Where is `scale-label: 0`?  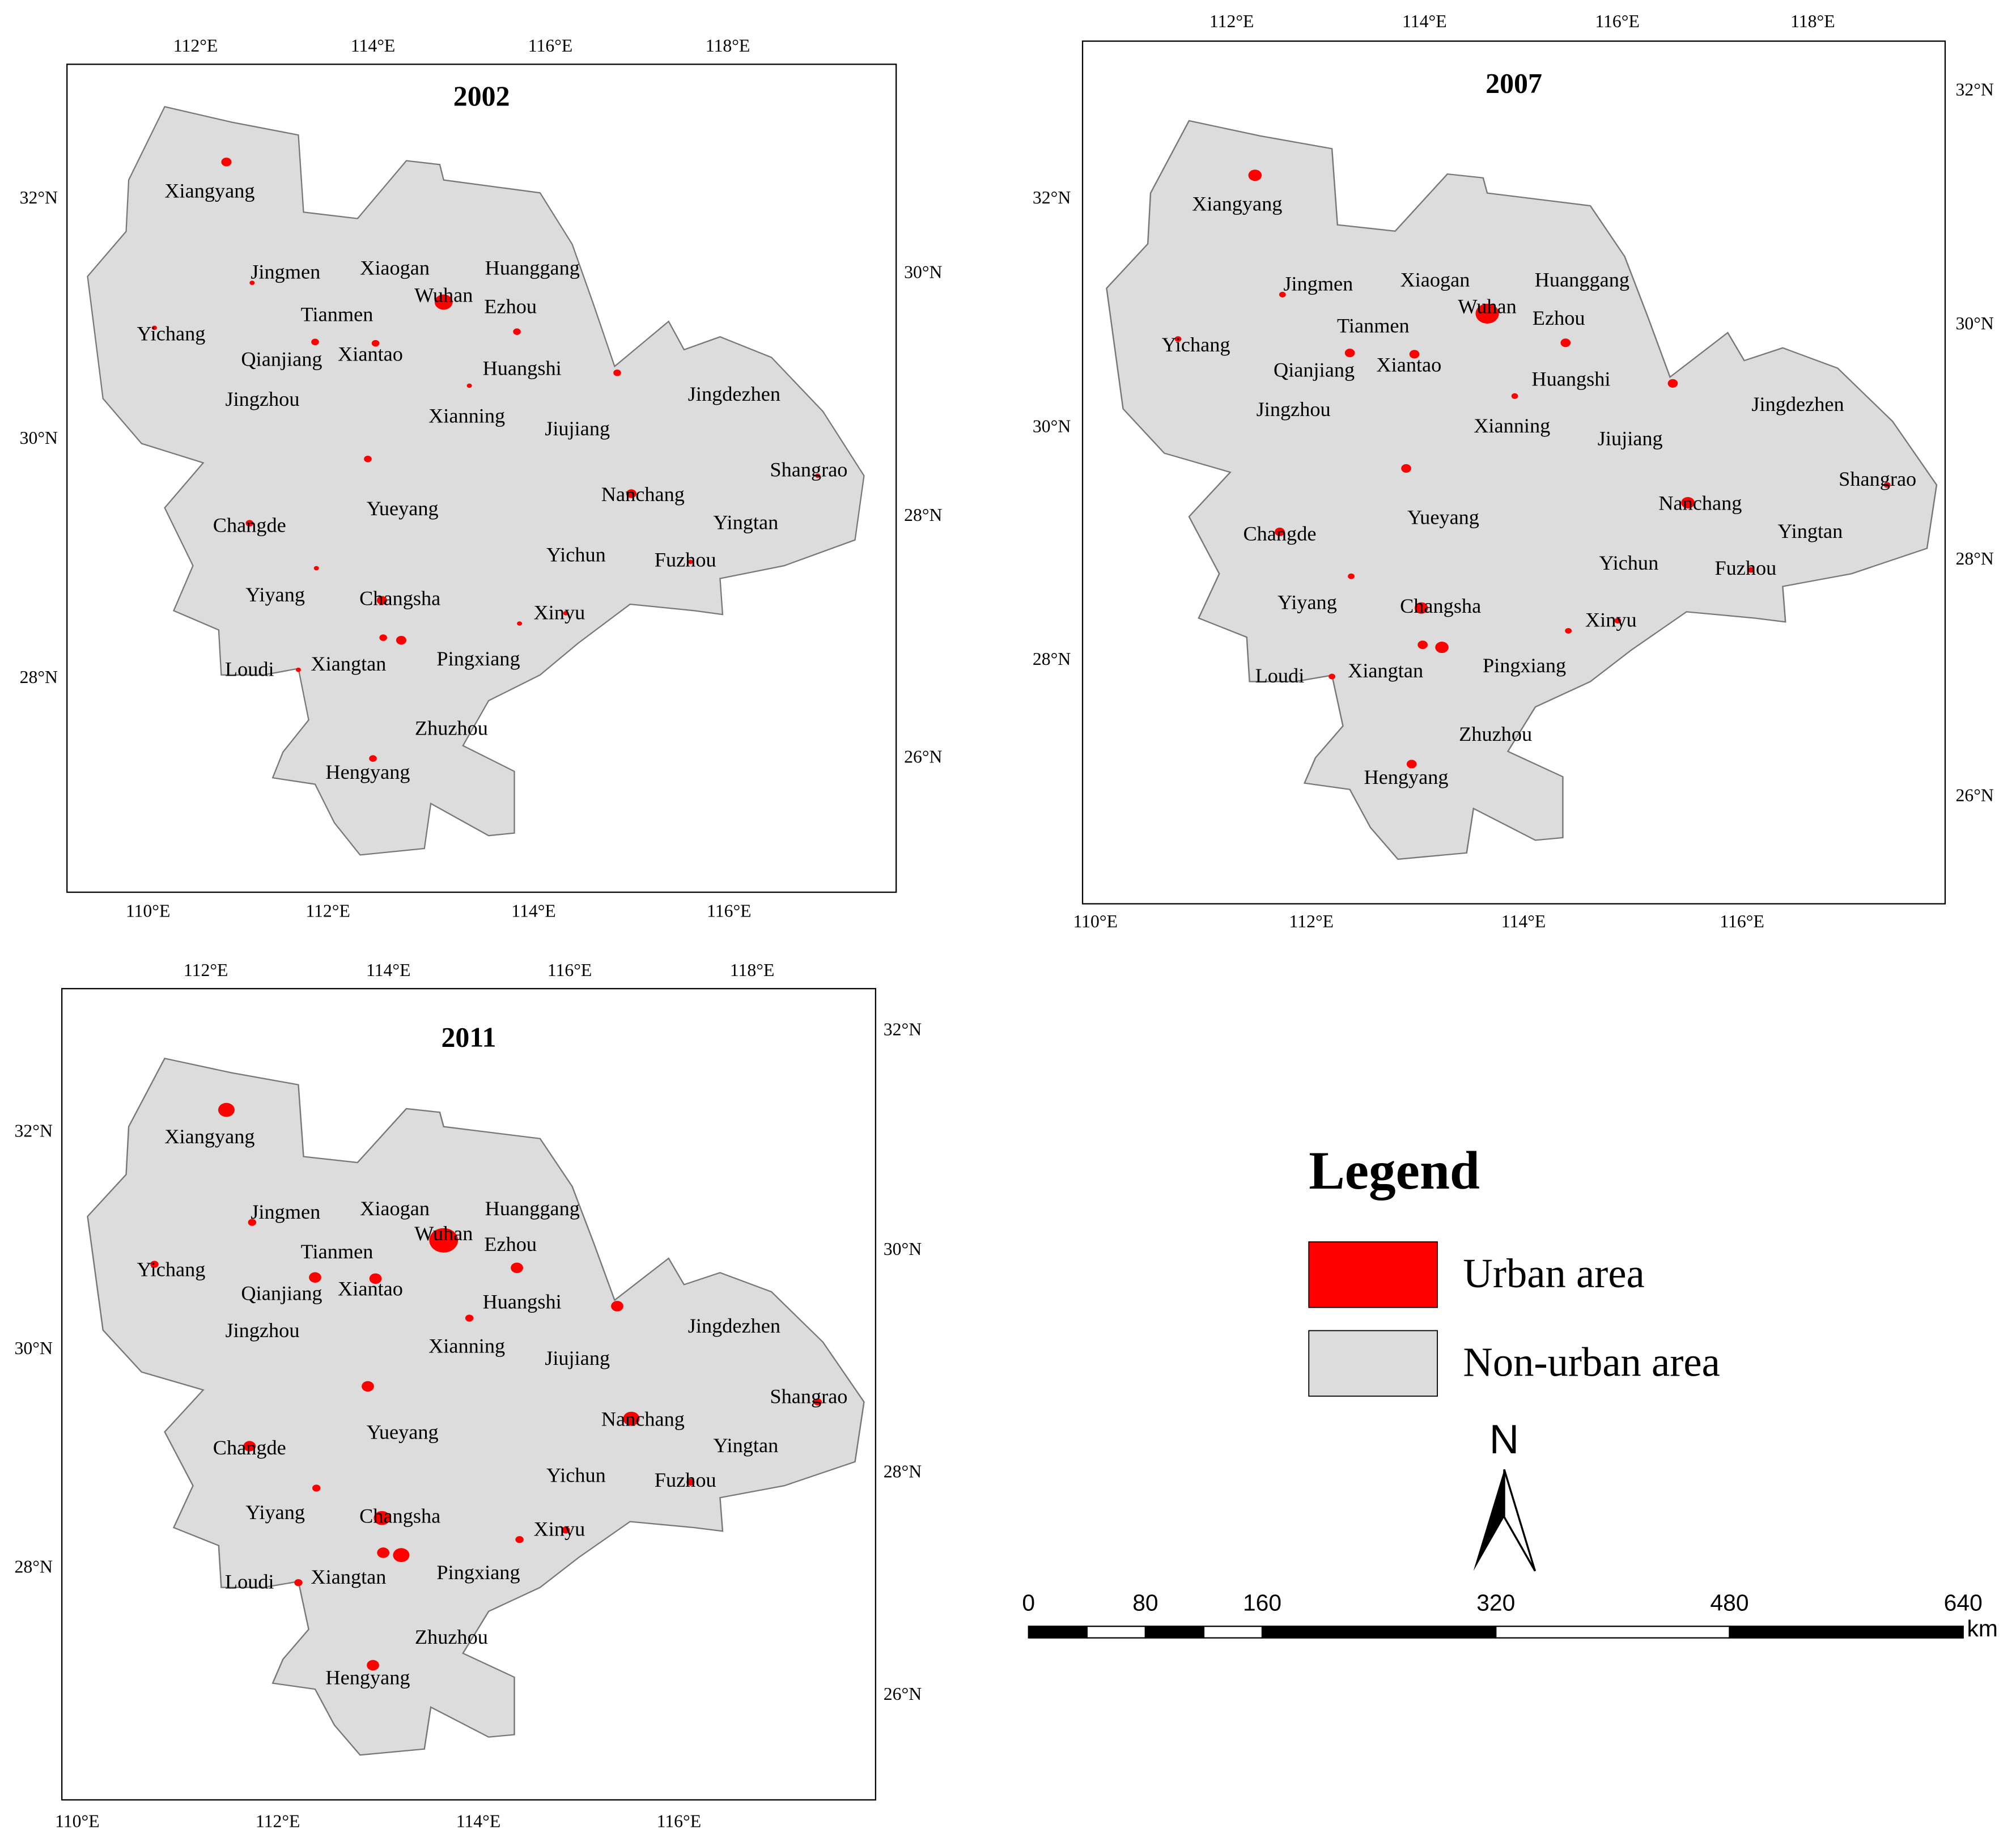
scale-label: 0 is located at coordinates (1028, 1602).